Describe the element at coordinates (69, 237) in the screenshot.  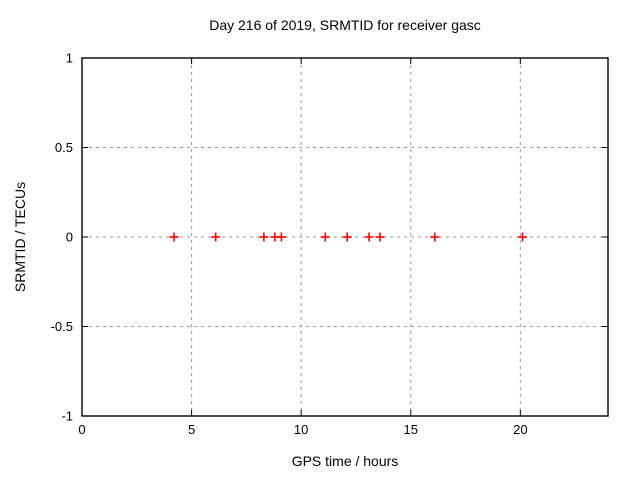
I see `y-tick-label: 0` at that location.